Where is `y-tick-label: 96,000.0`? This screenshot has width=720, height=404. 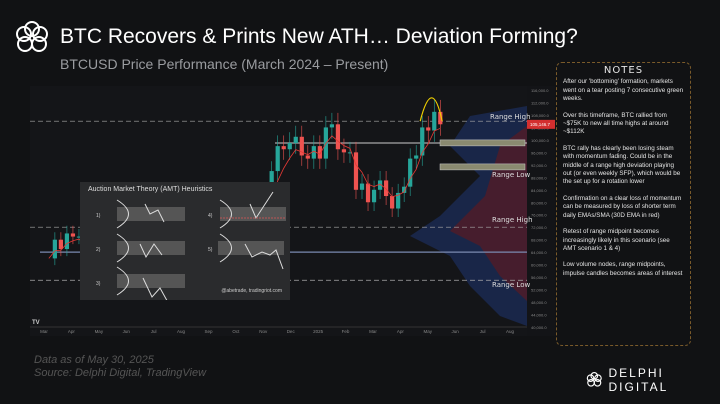
y-tick-label: 96,000.0 is located at coordinates (539, 152).